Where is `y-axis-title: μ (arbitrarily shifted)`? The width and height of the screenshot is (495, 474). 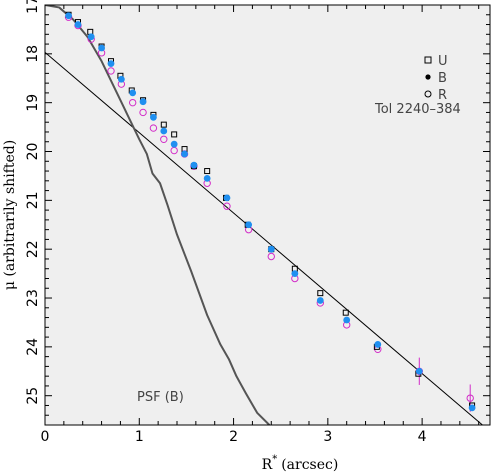 y-axis-title: μ (arbitrarily shifted) is located at coordinates (10, 215).